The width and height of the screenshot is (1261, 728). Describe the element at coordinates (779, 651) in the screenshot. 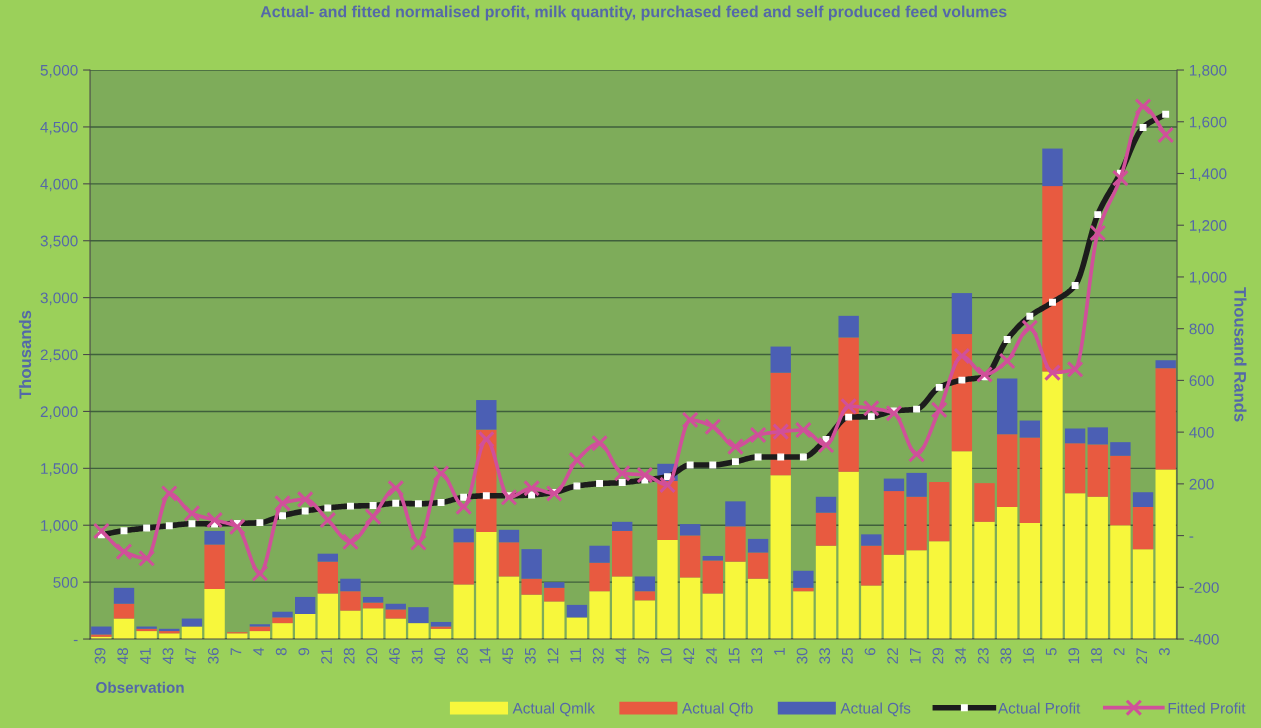

I see `x-tick-label: 1` at that location.